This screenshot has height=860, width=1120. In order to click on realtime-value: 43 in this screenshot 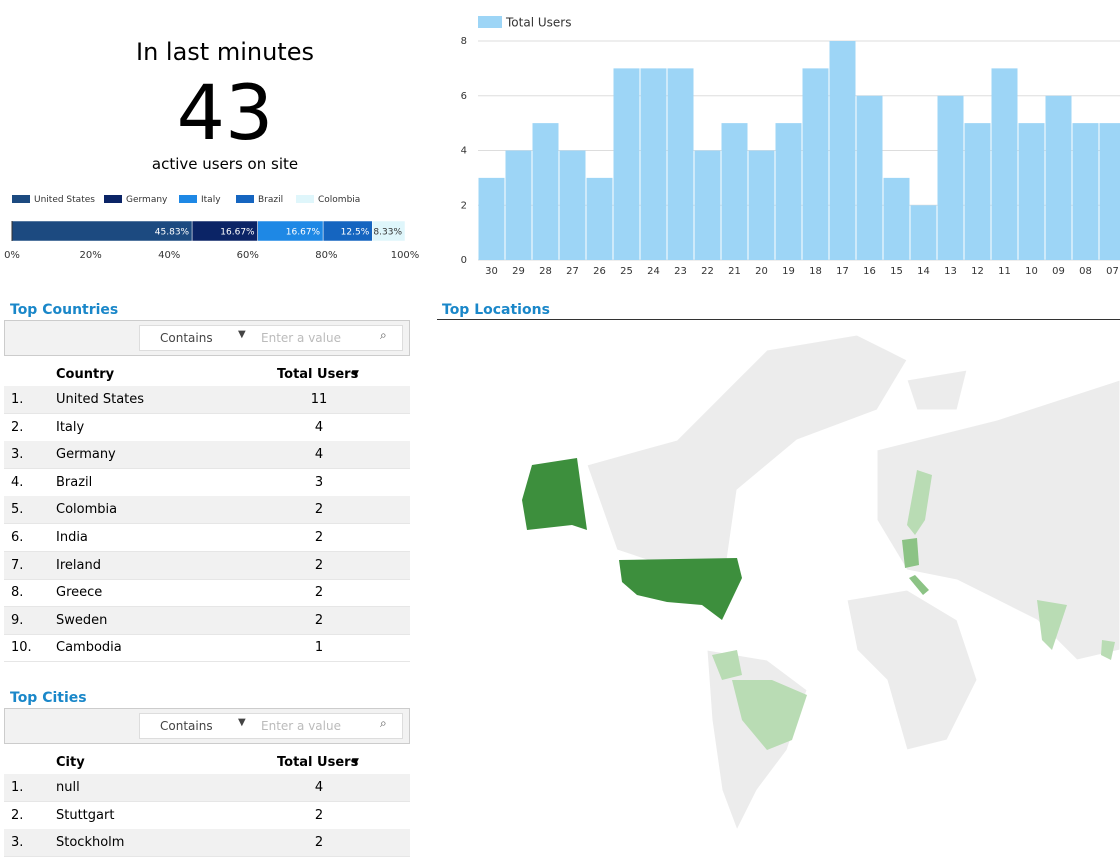, I will do `click(225, 112)`.